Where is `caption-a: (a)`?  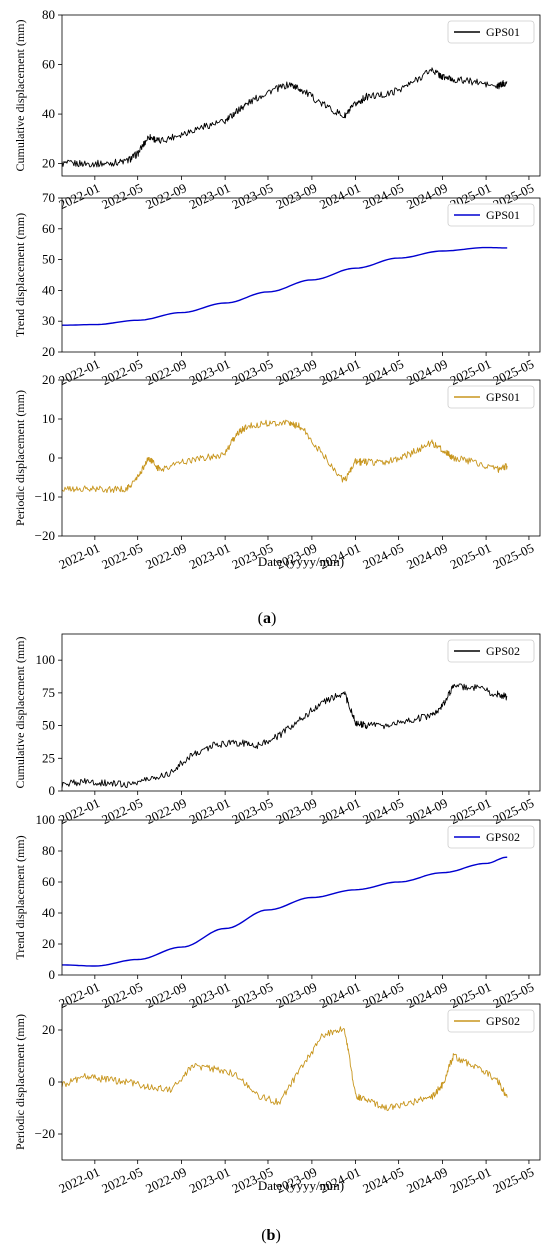 caption-a: (a) is located at coordinates (267, 618).